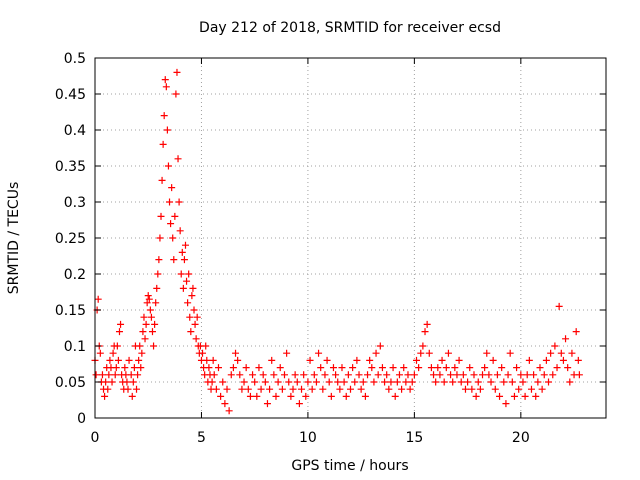 The image size is (640, 480). I want to click on y-tick-label: 0, so click(81, 419).